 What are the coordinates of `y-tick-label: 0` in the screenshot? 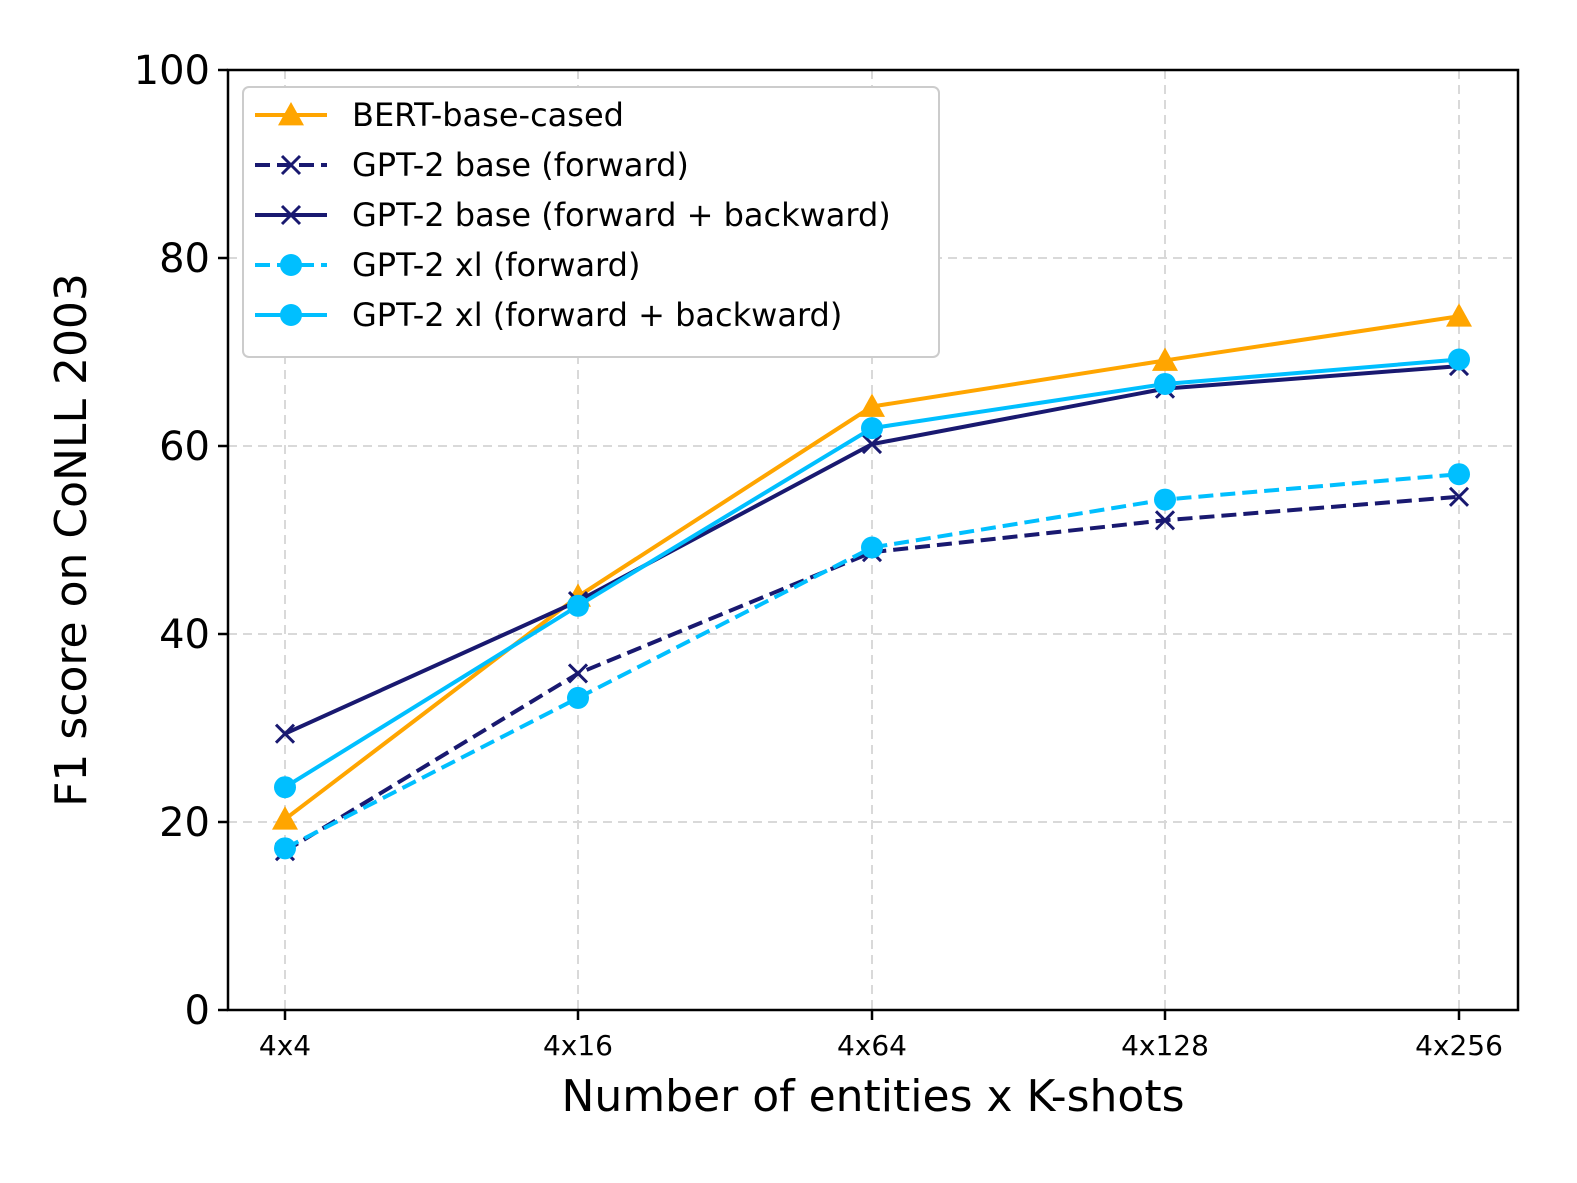 It's located at (197, 1011).